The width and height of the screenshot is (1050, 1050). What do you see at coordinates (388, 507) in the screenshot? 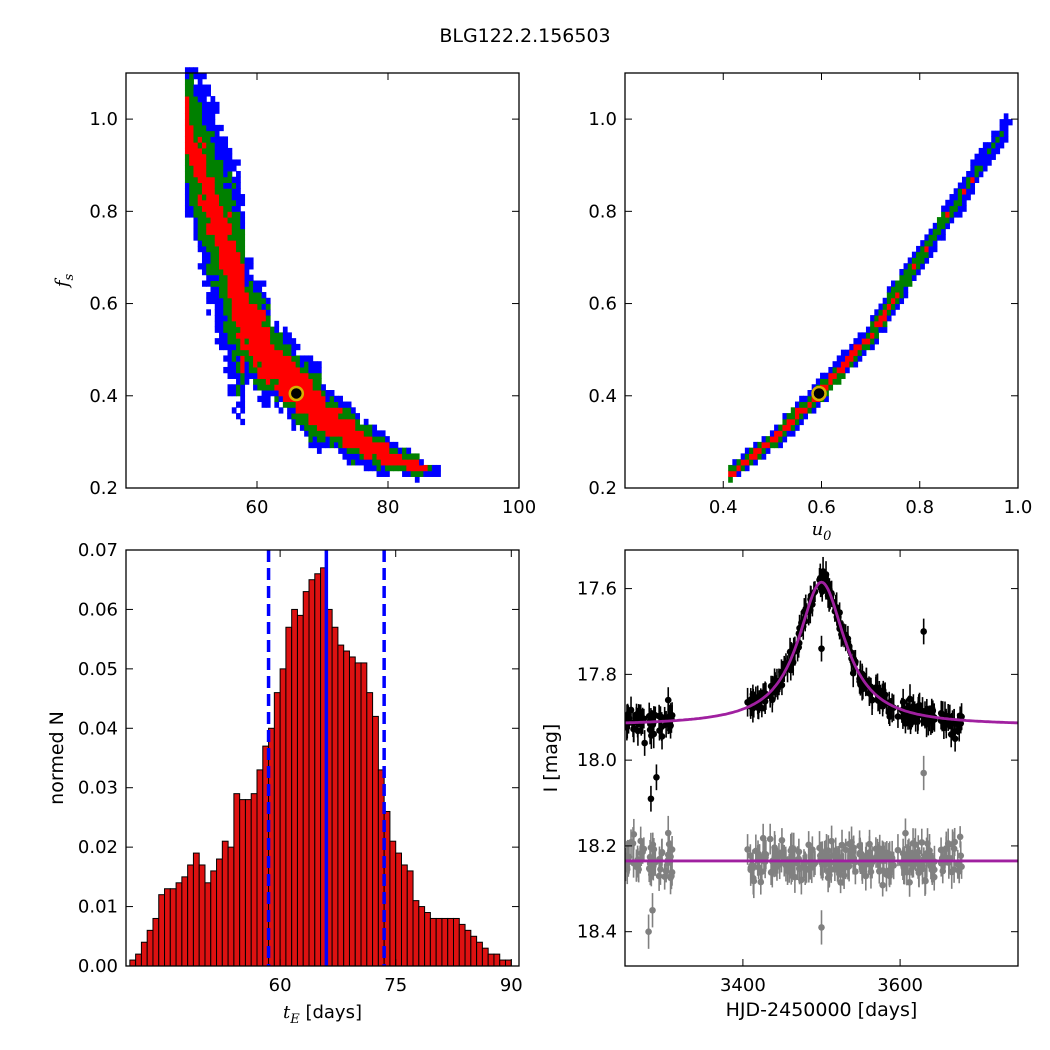
I see `x-tick-label: 80` at bounding box center [388, 507].